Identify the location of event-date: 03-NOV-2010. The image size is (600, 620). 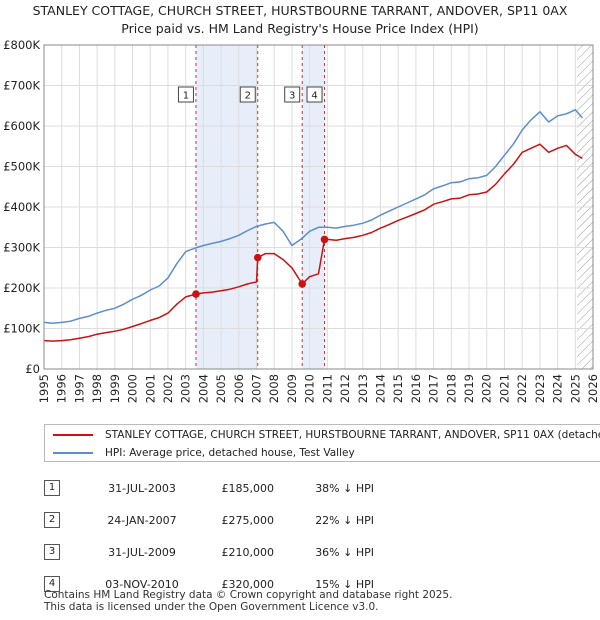
(142, 584).